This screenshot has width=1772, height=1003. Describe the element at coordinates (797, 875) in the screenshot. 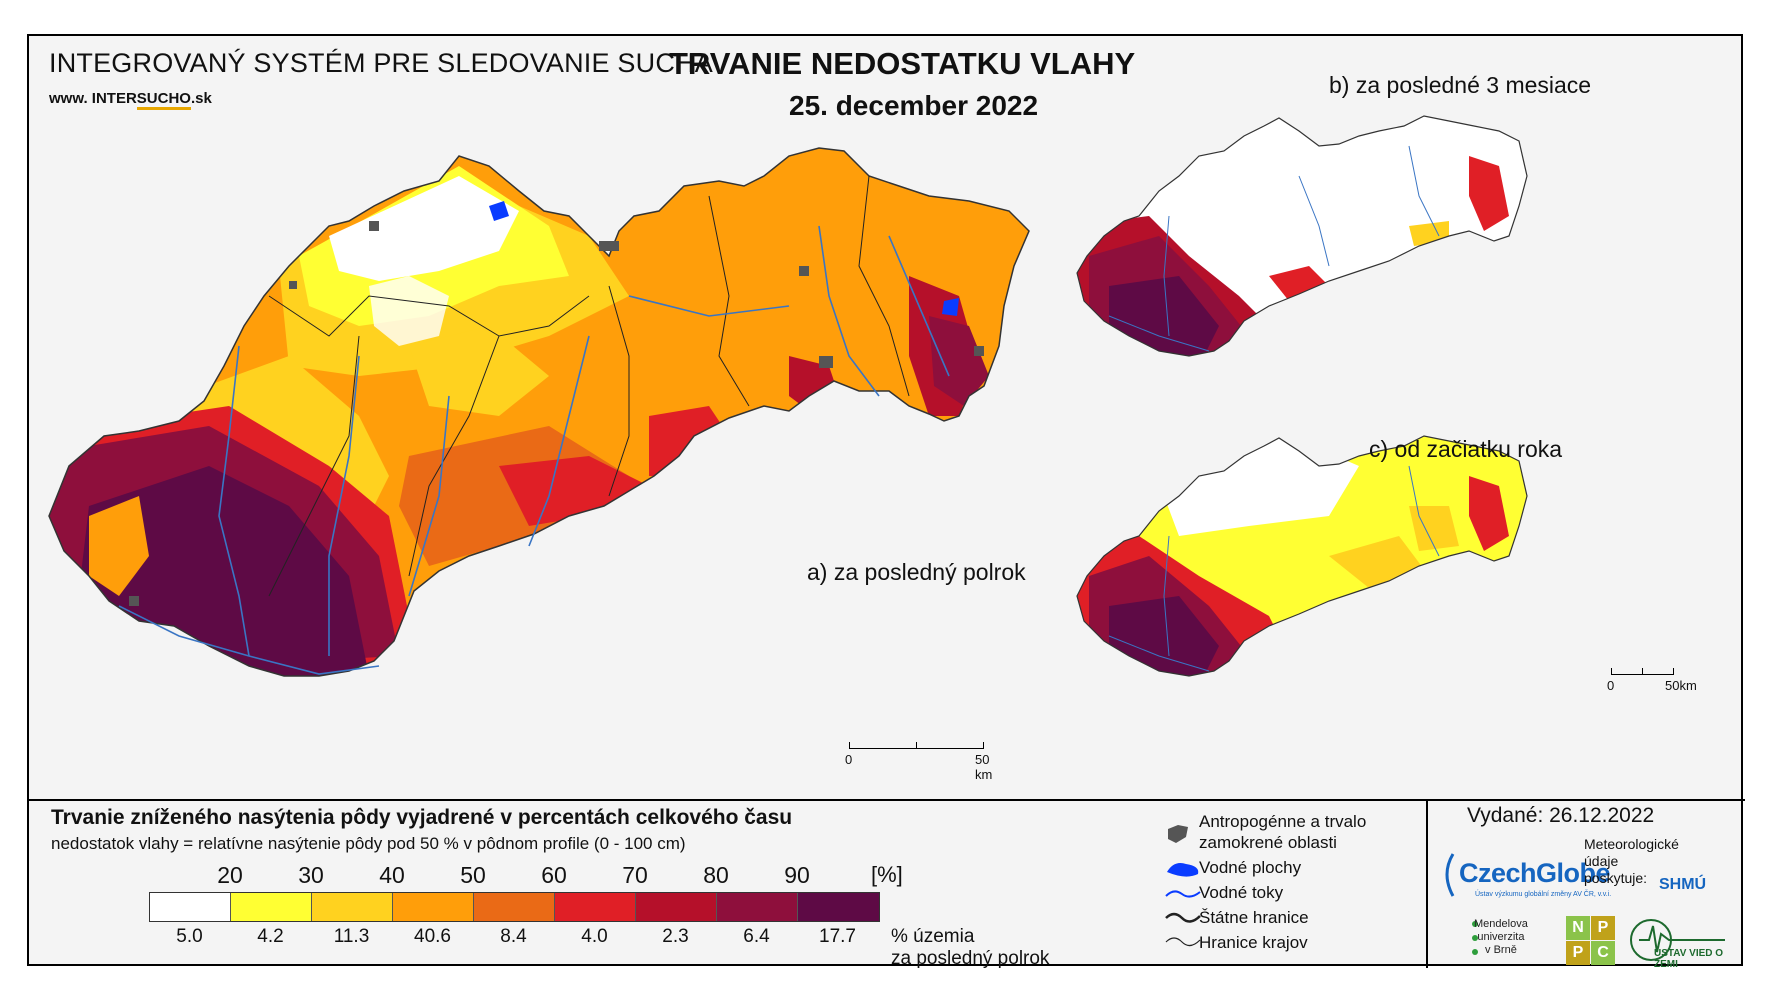

I see `legend-tick-label: 90` at that location.